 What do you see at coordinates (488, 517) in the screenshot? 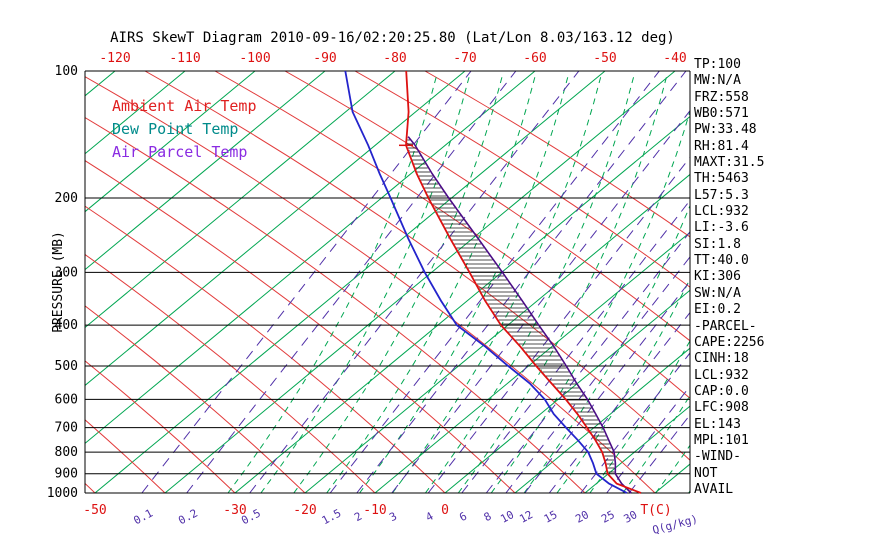
I see `axis-tick-label: 8` at bounding box center [488, 517].